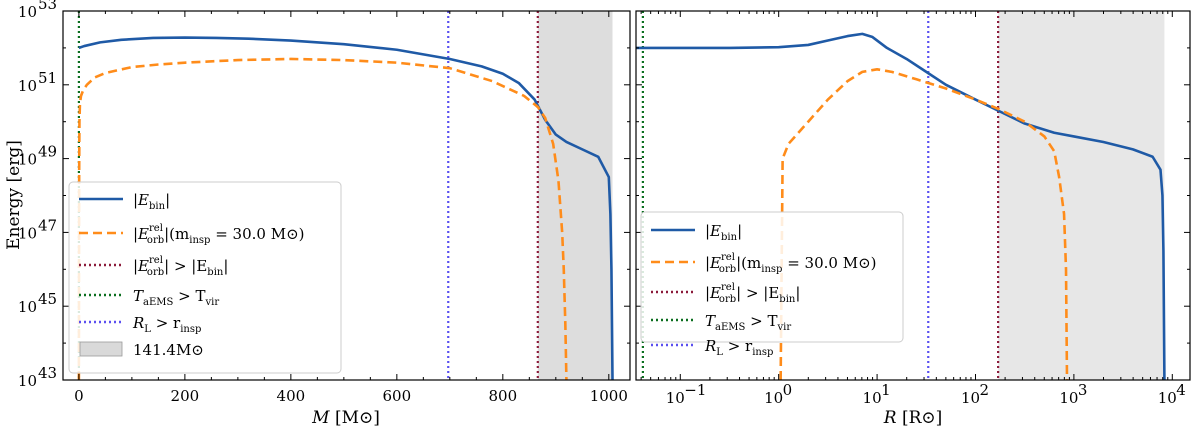 The height and width of the screenshot is (430, 1200). What do you see at coordinates (176, 297) in the screenshot?
I see `legend-left-temp: TaEMS > Tvir` at bounding box center [176, 297].